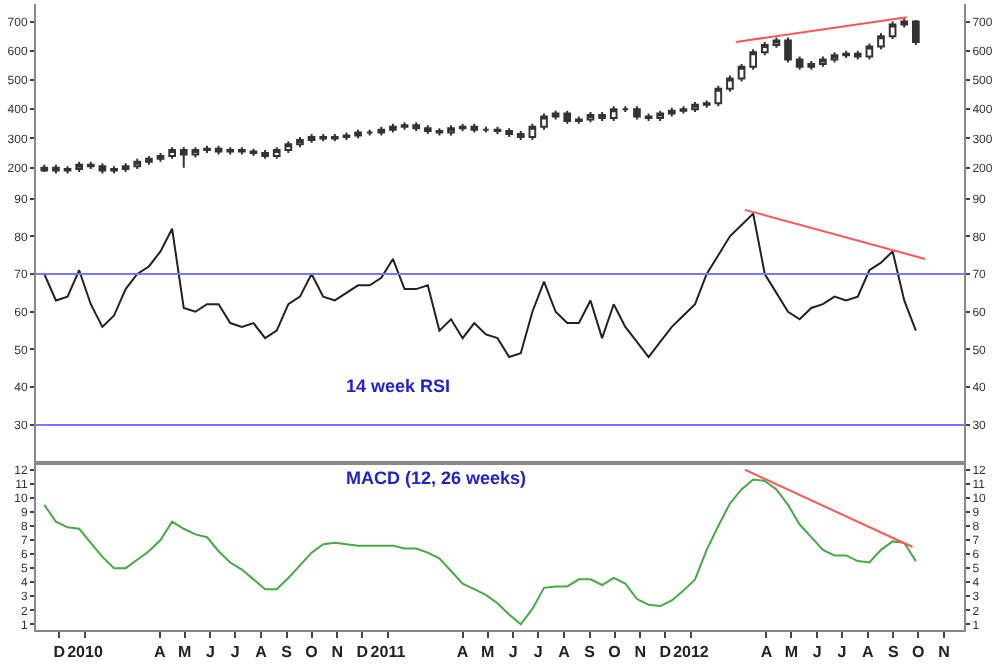 This screenshot has height=666, width=1000. I want to click on x-tick-label: 2011, so click(388, 652).